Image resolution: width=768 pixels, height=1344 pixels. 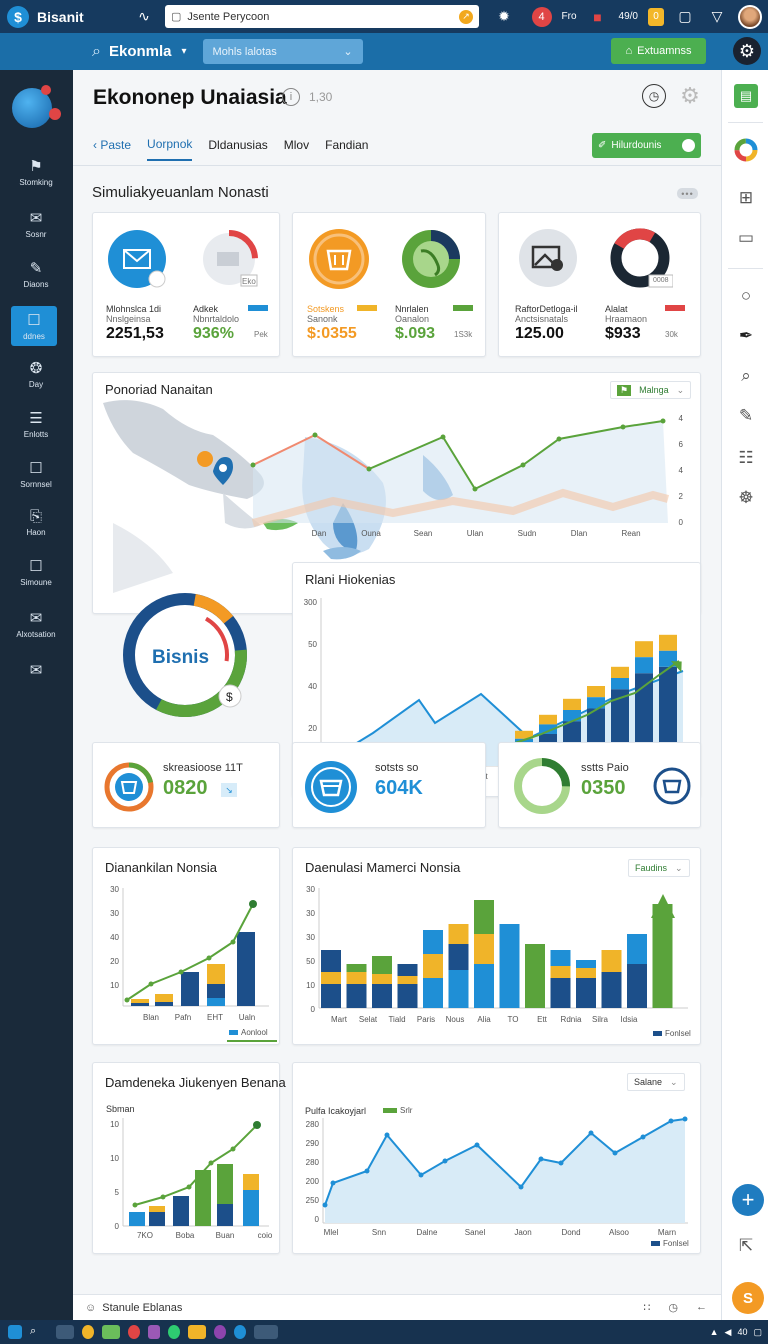 I want to click on toggle-button: ✐ Hilurdounis, so click(x=646, y=145).